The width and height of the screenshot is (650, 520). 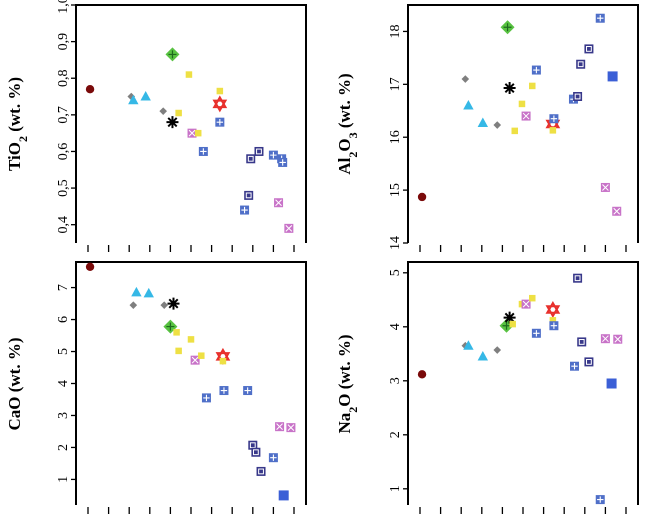 I want to click on y-tick-label: 0,7, so click(x=63, y=115).